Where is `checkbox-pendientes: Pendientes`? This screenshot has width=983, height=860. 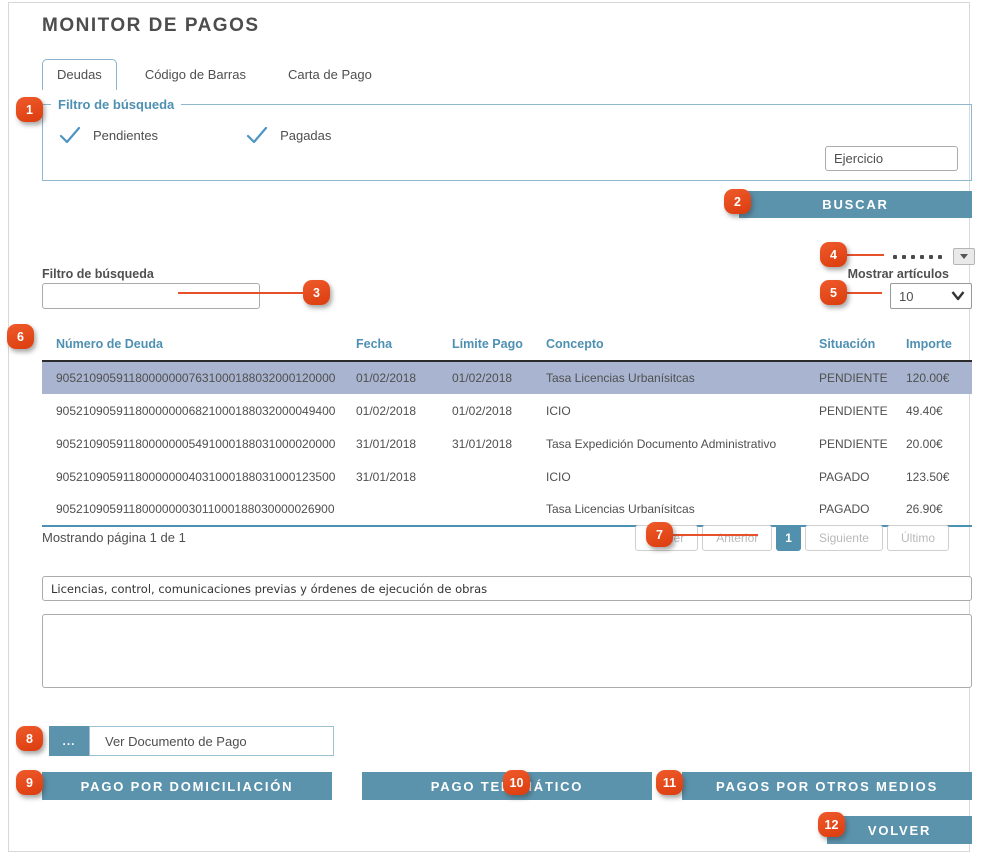
checkbox-pendientes: Pendientes is located at coordinates (108, 135).